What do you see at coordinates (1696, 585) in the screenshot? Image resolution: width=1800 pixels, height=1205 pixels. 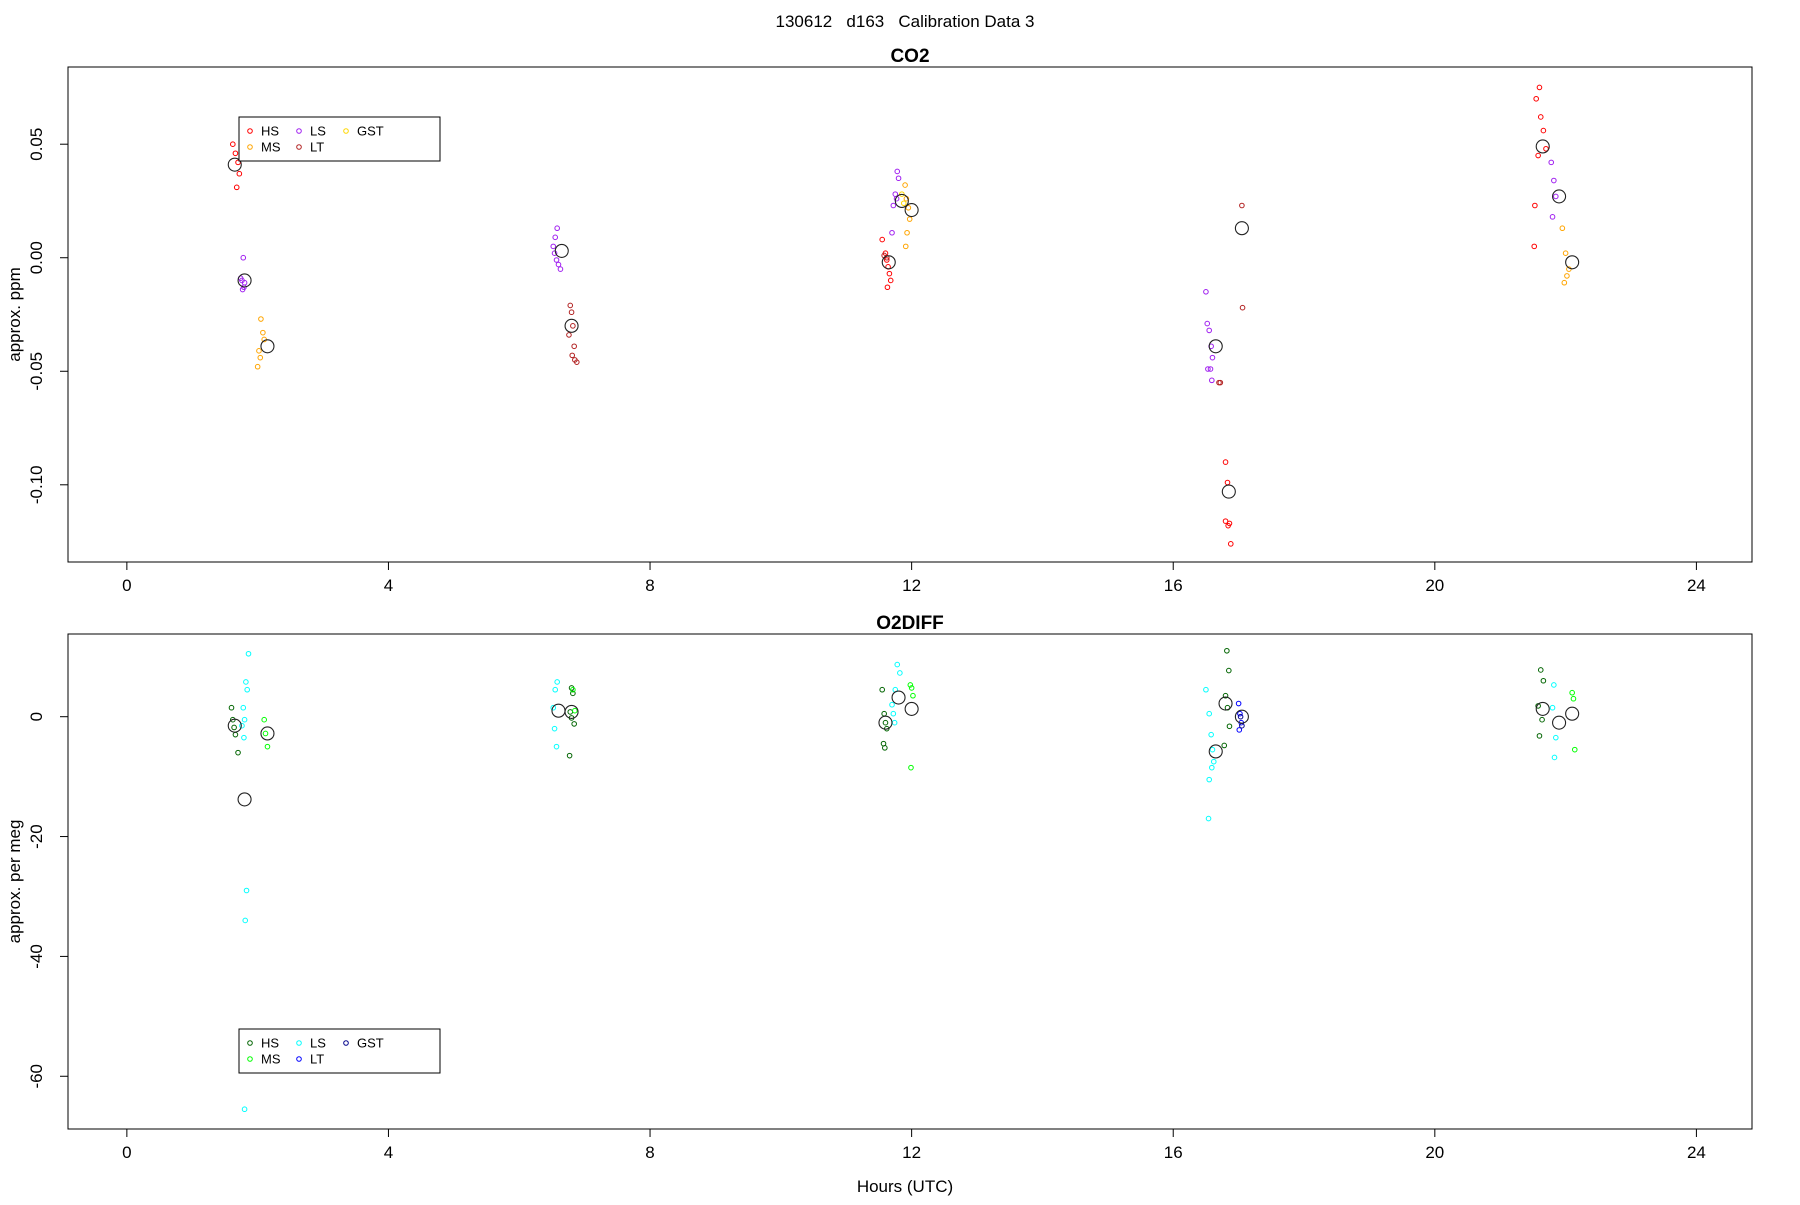 I see `x-tick-label: 24` at bounding box center [1696, 585].